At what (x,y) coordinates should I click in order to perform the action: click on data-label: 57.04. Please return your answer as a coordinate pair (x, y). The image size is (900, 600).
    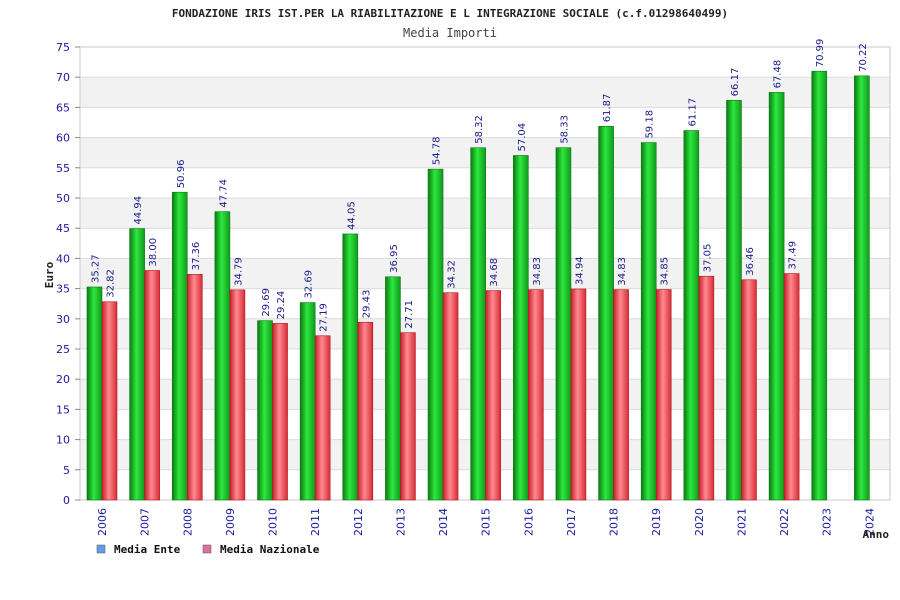
    Looking at the image, I should click on (522, 137).